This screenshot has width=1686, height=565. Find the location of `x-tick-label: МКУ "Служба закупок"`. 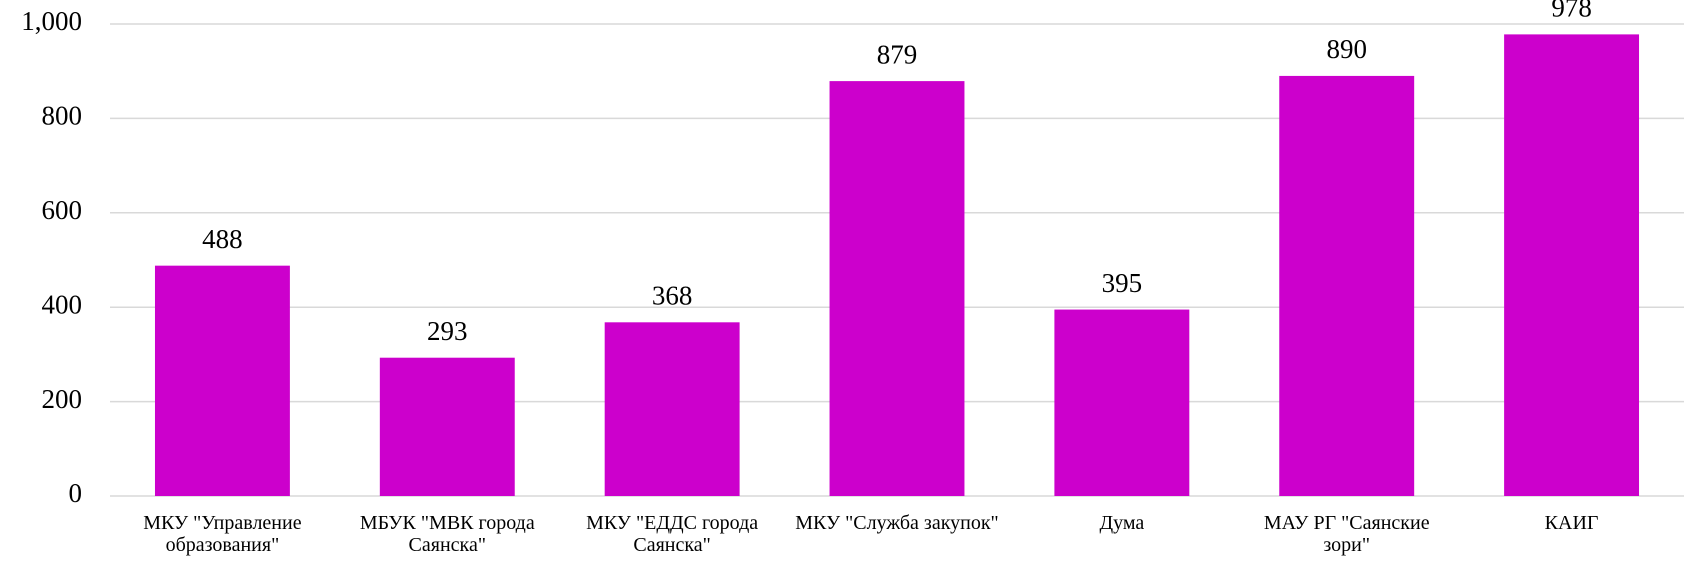

x-tick-label: МКУ "Служба закупок" is located at coordinates (897, 523).